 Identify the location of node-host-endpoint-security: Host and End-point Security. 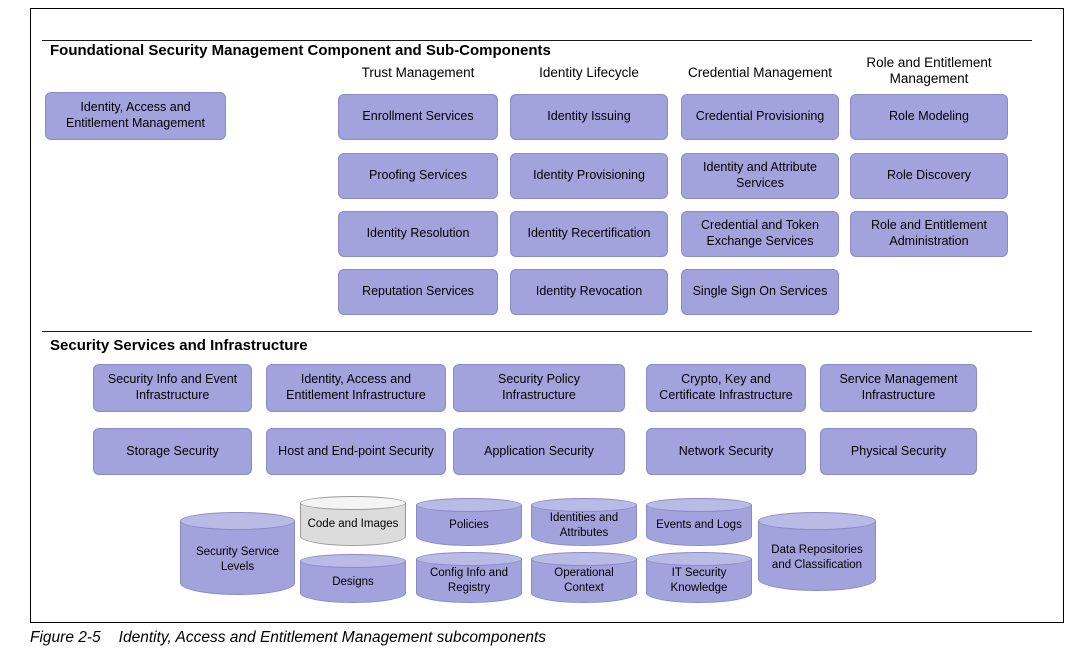
(356, 451).